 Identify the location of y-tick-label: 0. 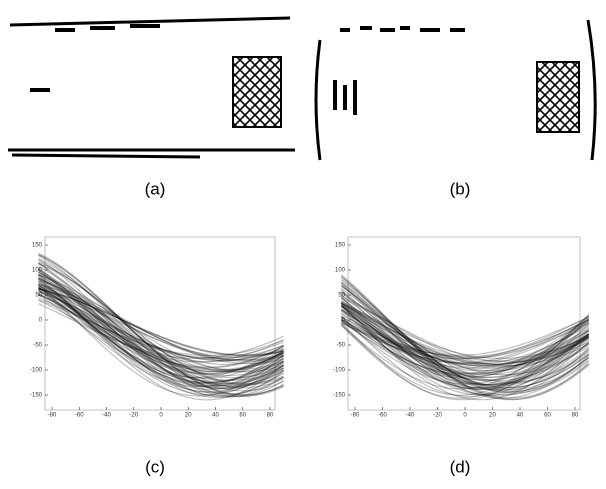
(344, 321).